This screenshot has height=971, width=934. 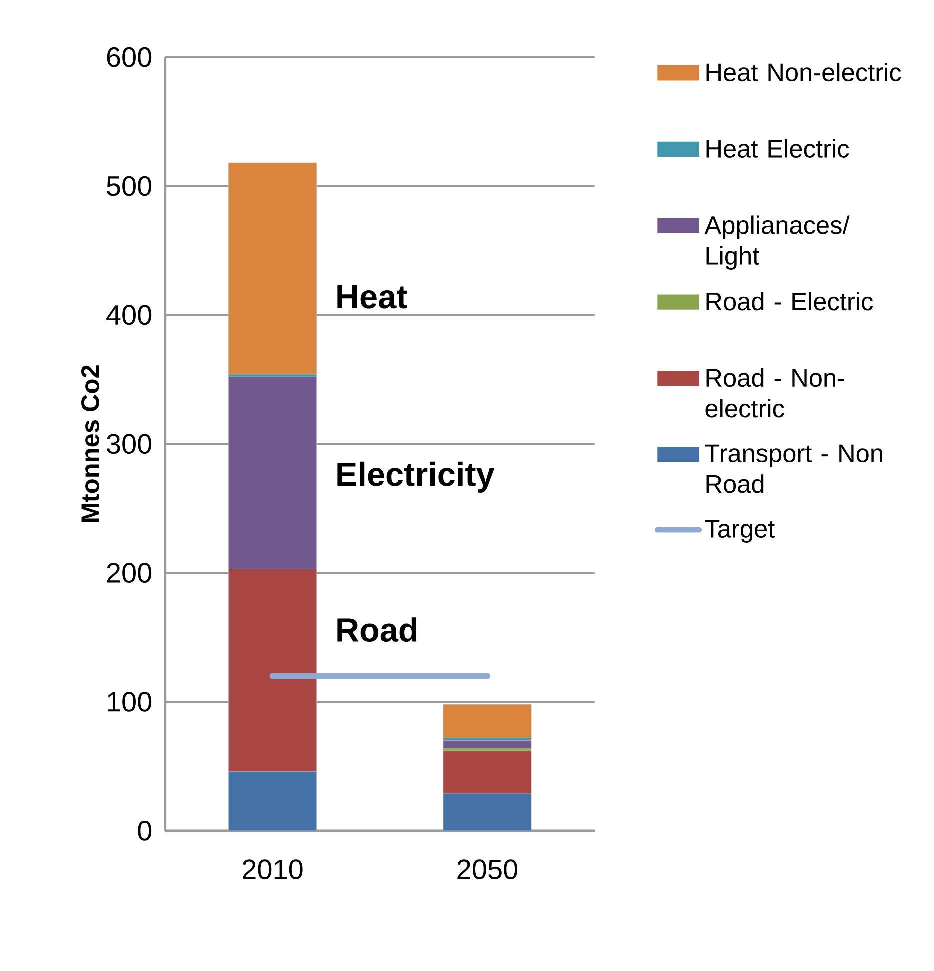 I want to click on annotation: Electricity, so click(x=416, y=477).